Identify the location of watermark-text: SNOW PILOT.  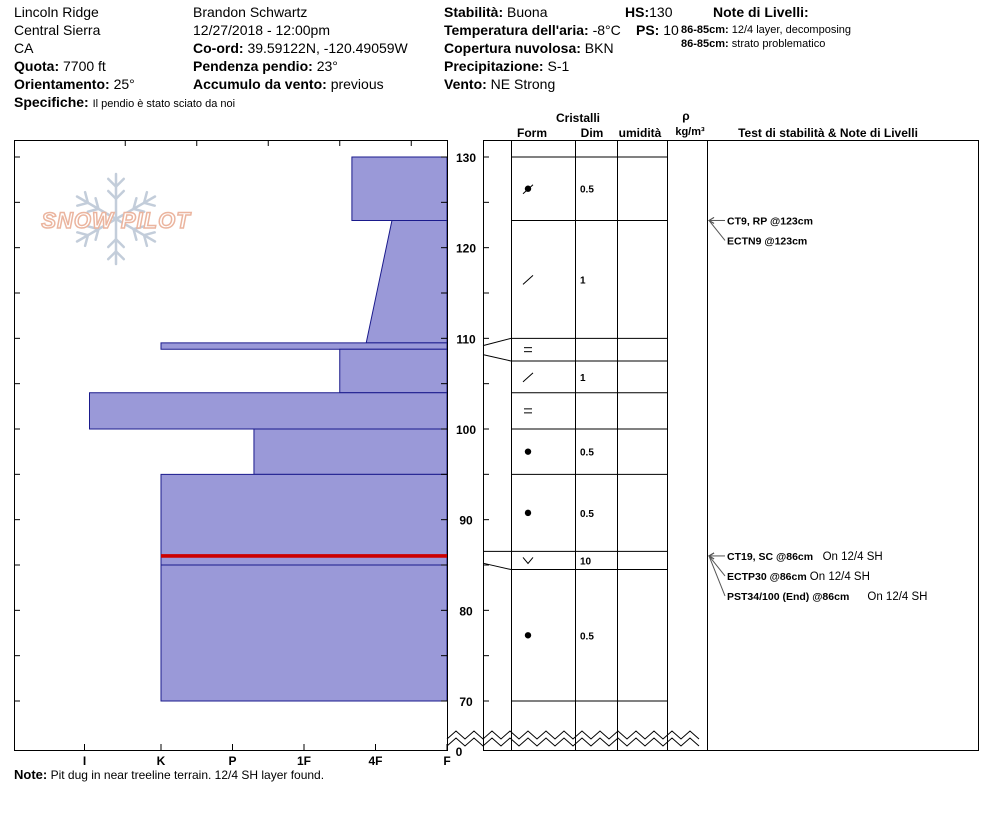
(116, 220).